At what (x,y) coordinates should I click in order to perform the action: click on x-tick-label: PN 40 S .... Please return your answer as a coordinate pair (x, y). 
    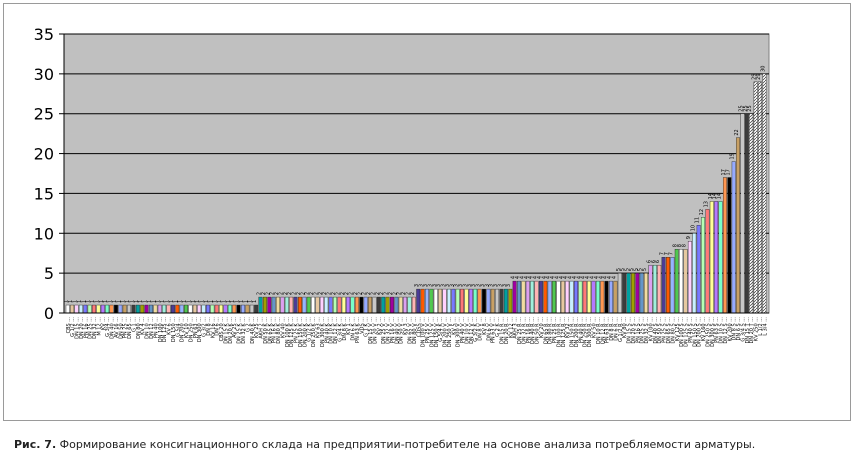
    Looking at the image, I should click on (691, 330).